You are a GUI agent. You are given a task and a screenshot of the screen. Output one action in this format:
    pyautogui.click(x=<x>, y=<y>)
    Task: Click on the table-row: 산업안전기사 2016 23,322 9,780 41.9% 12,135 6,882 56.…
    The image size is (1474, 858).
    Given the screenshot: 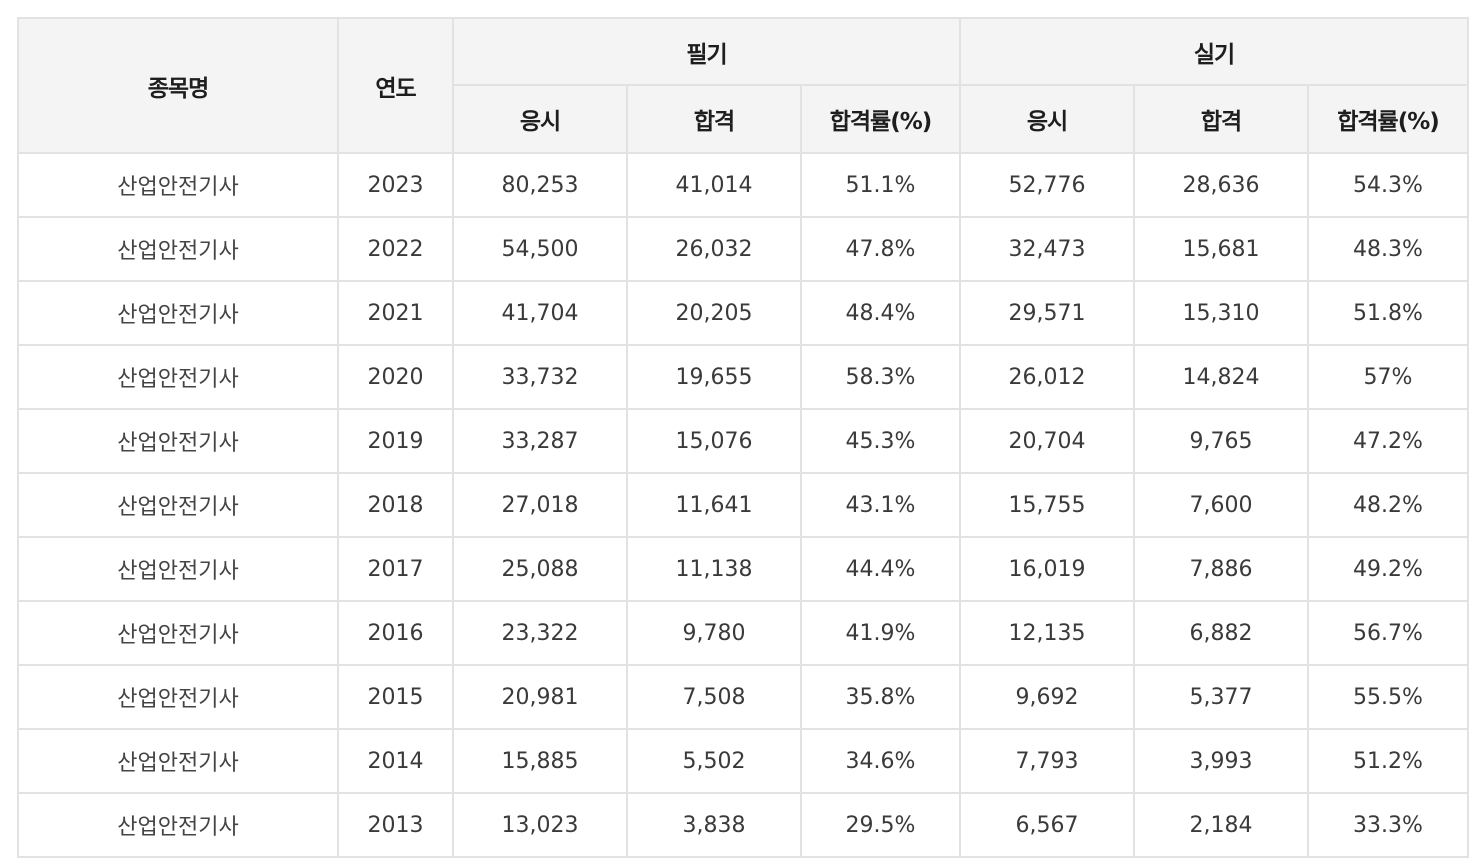 What is the action you would take?
    pyautogui.click(x=743, y=633)
    